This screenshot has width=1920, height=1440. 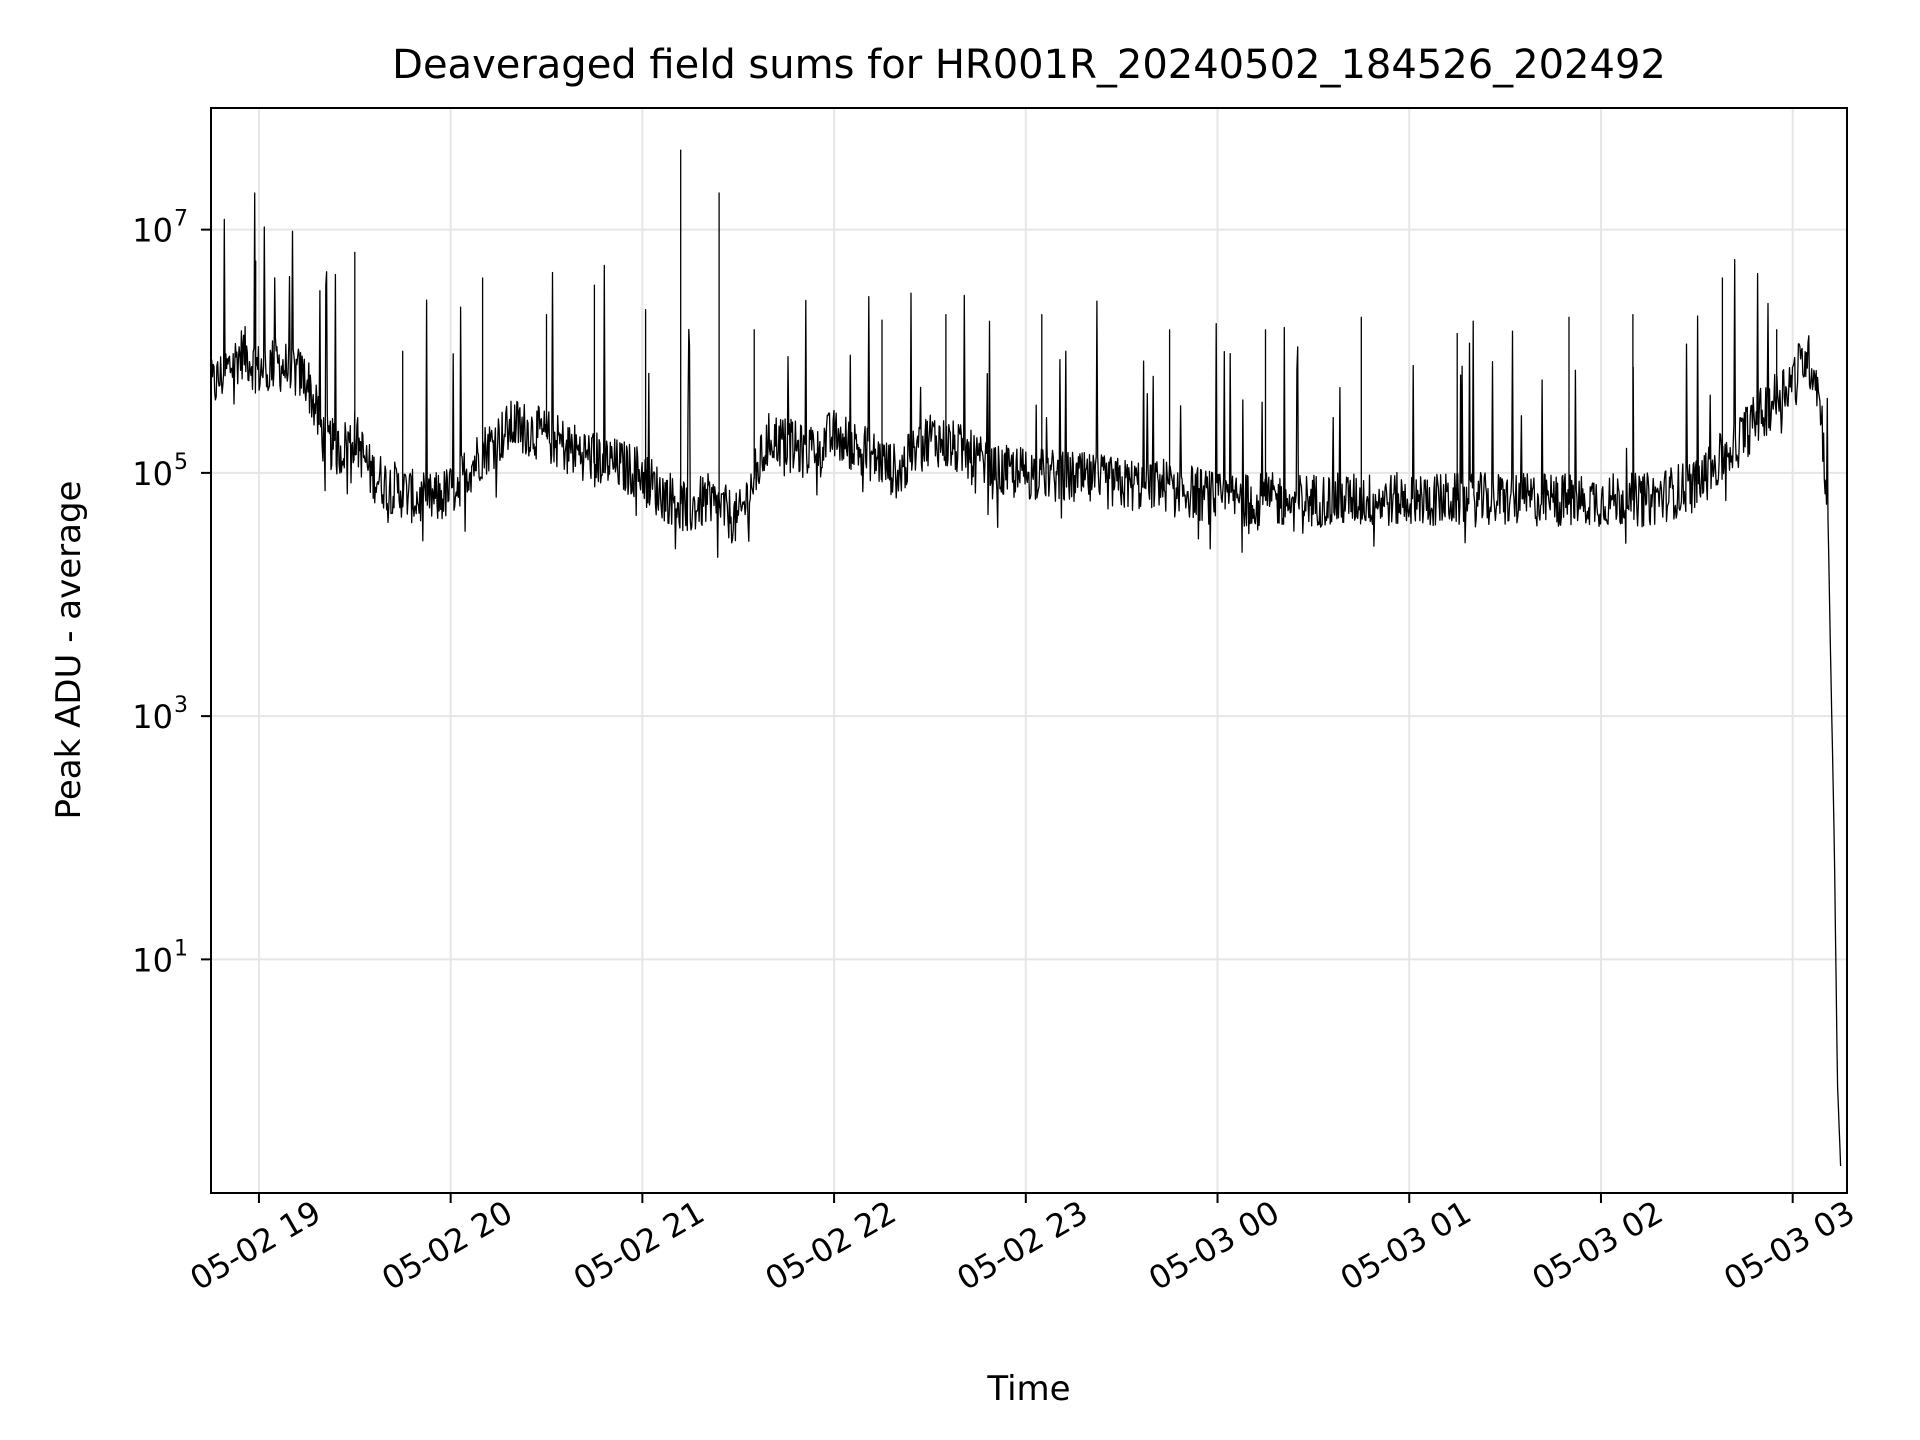 I want to click on y-tick-exponent: 5, so click(x=181, y=462).